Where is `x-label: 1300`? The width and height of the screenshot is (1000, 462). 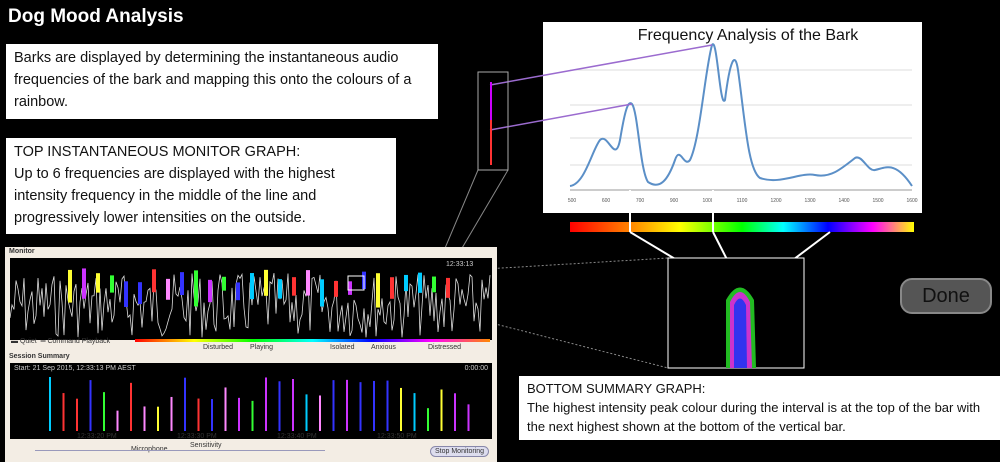
x-label: 1300 is located at coordinates (809, 201).